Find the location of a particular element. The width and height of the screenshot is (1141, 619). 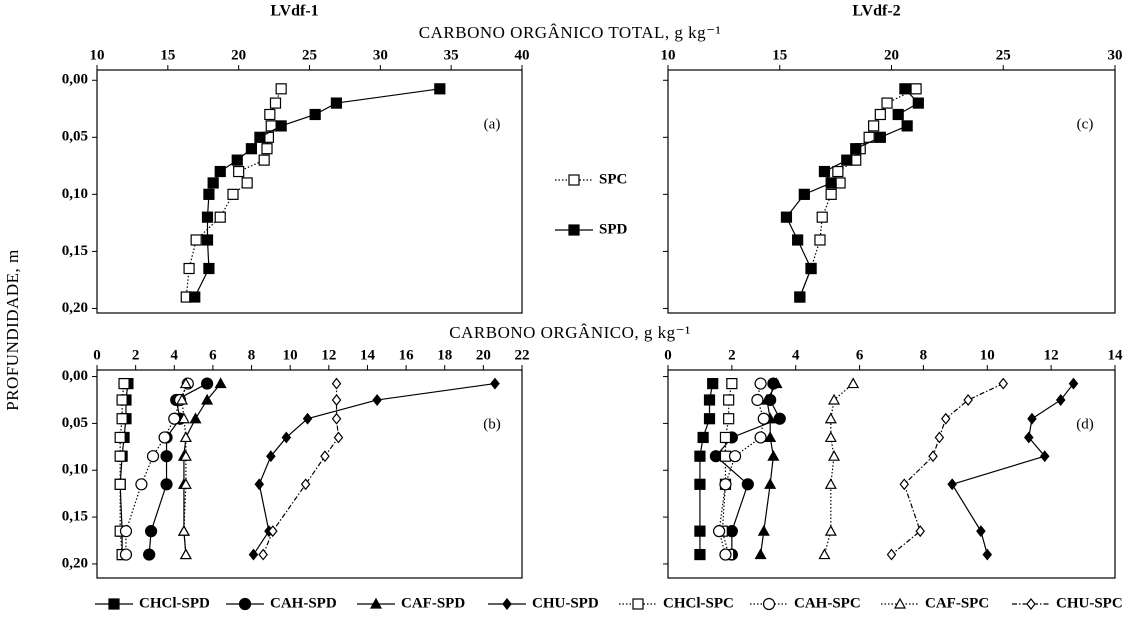

legend-item: SPD is located at coordinates (591, 229).